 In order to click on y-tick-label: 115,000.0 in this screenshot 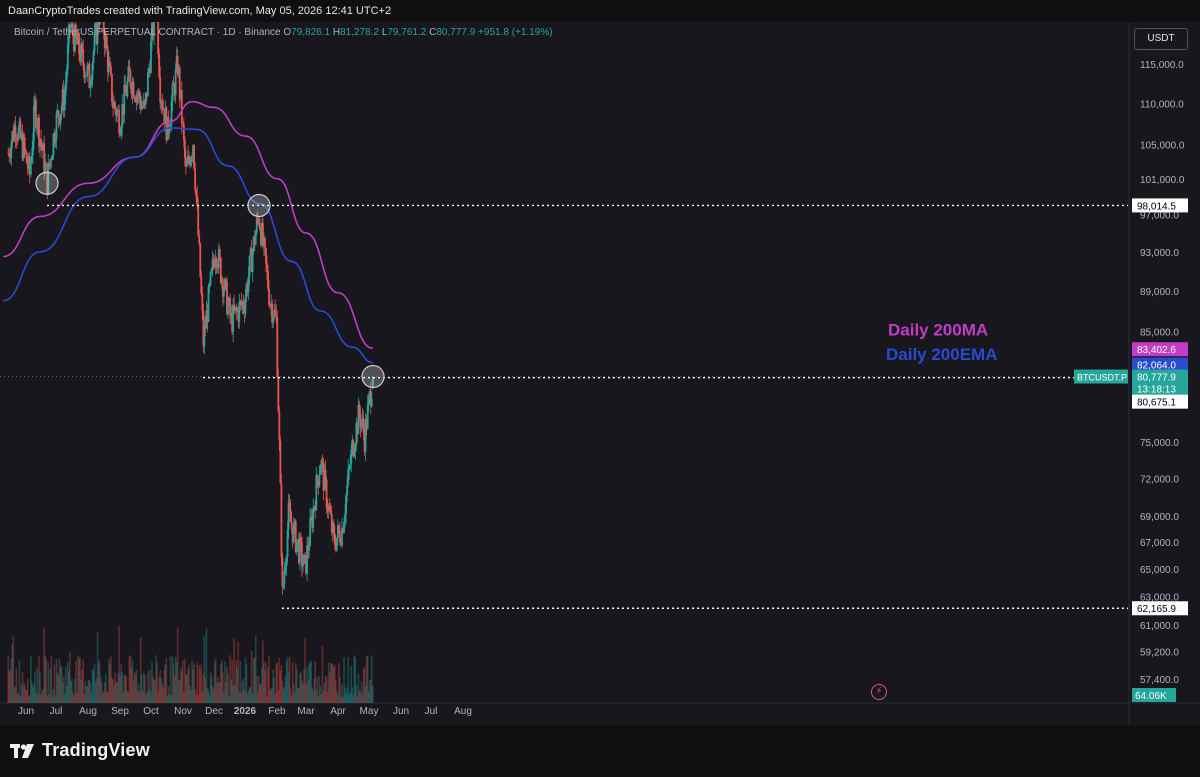, I will do `click(1162, 65)`.